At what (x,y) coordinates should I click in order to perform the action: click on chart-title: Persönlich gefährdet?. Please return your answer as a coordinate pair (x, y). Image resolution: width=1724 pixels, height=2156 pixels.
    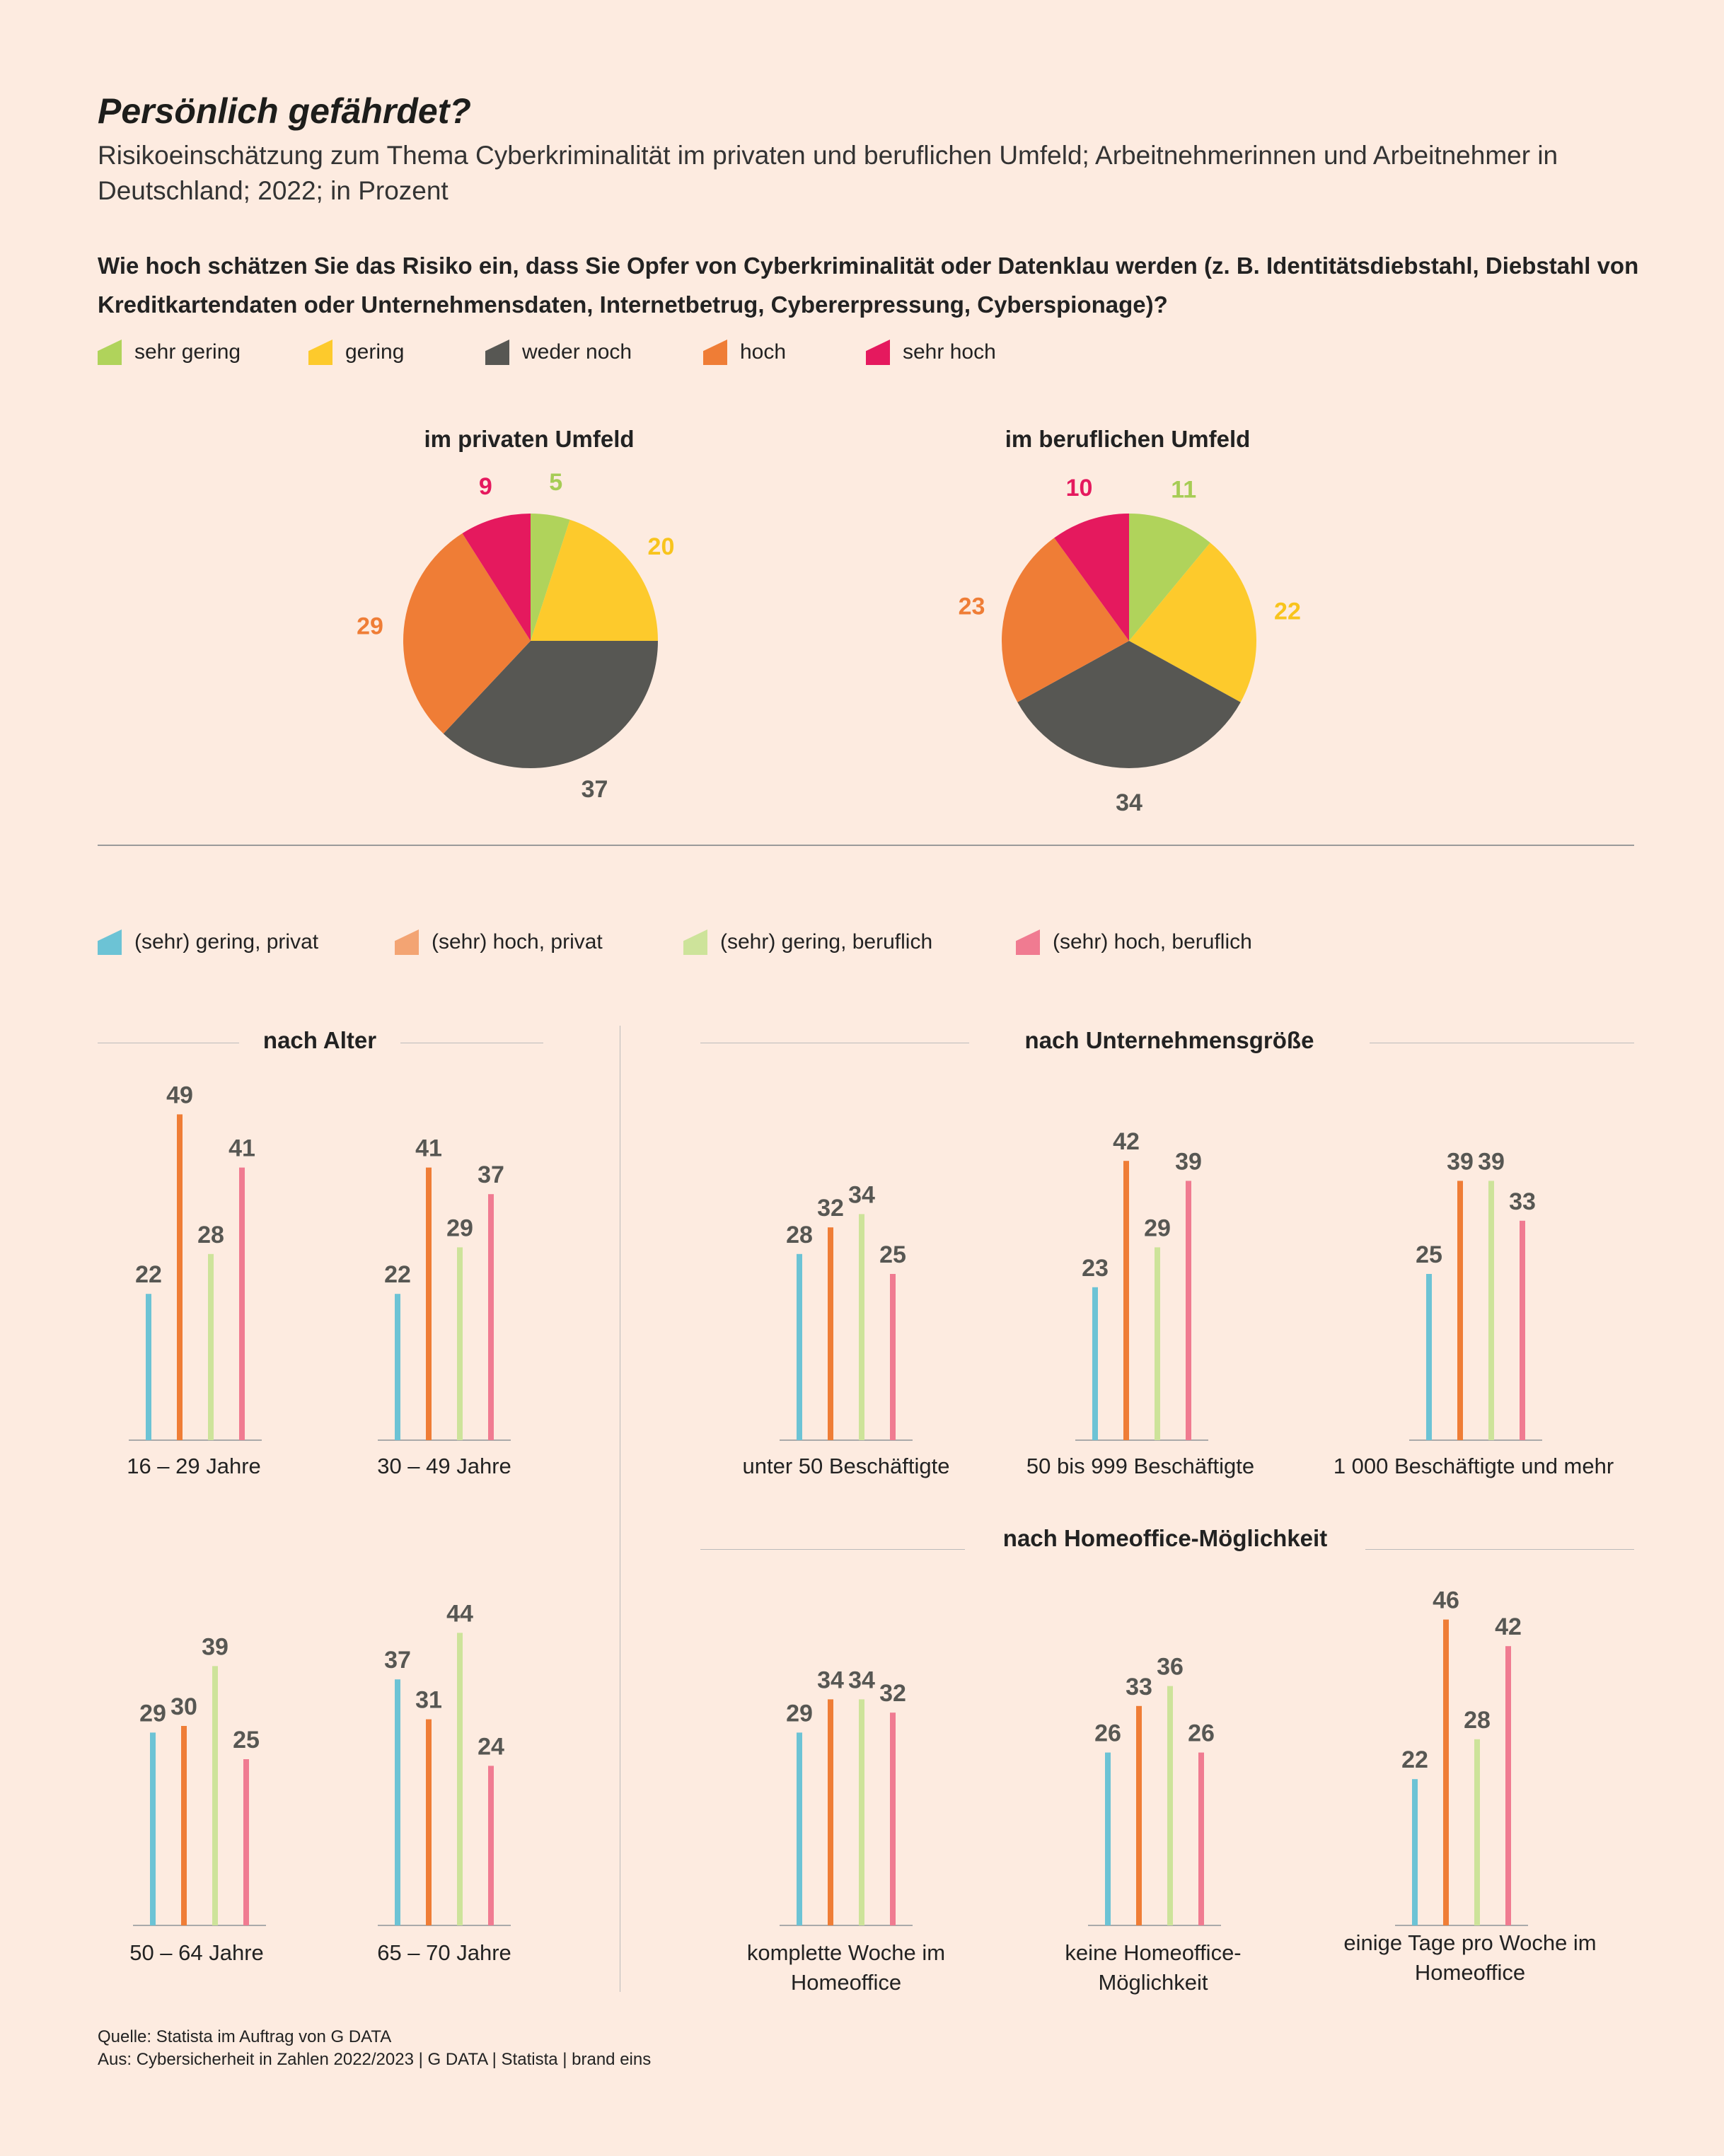
    Looking at the image, I should click on (284, 111).